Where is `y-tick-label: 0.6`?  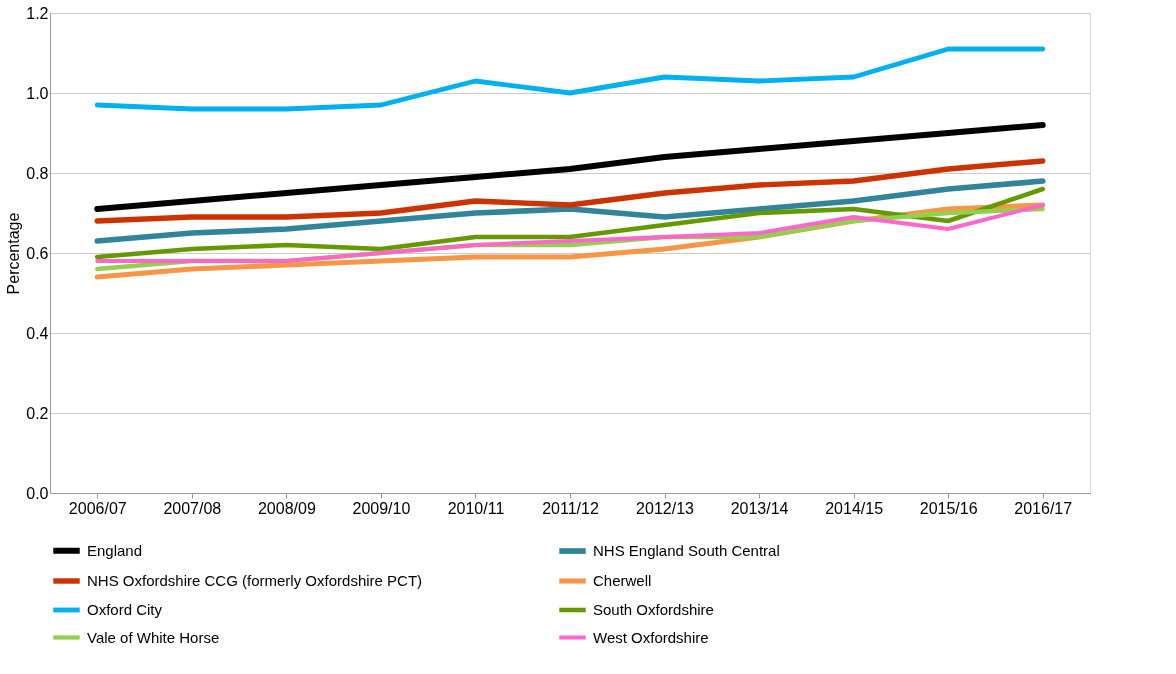
y-tick-label: 0.6 is located at coordinates (37, 253).